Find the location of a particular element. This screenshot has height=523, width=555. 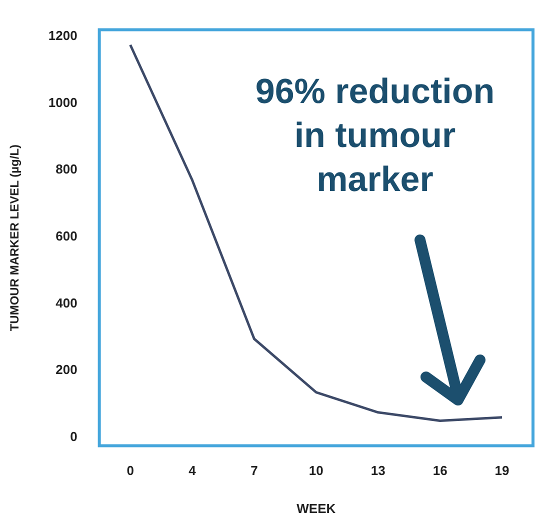

x-tick-label: 7 is located at coordinates (254, 470).